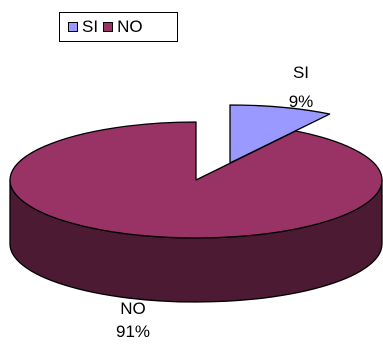  I want to click on slice-value-si: 9%, so click(301, 101).